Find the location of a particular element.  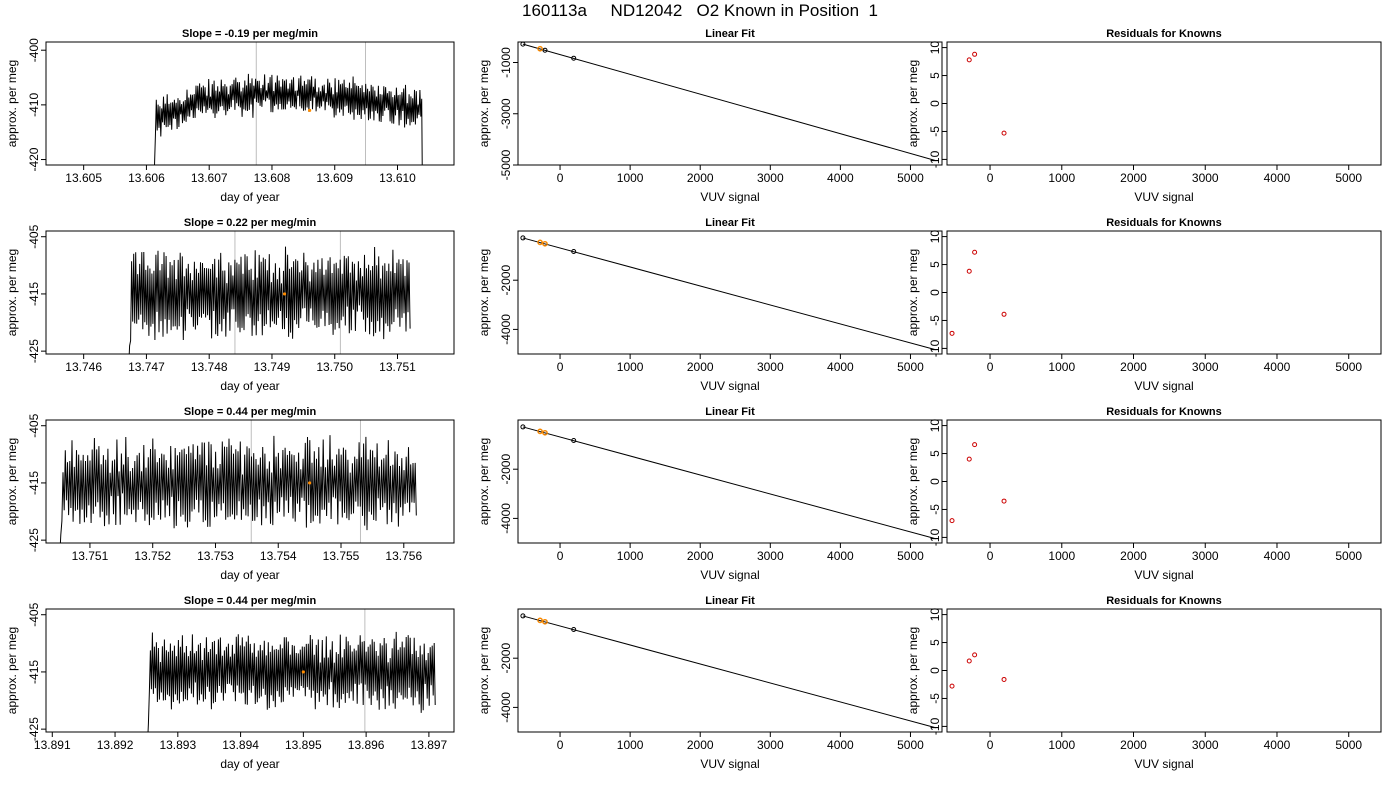

x-tick-label: 13.746 is located at coordinates (83, 367).